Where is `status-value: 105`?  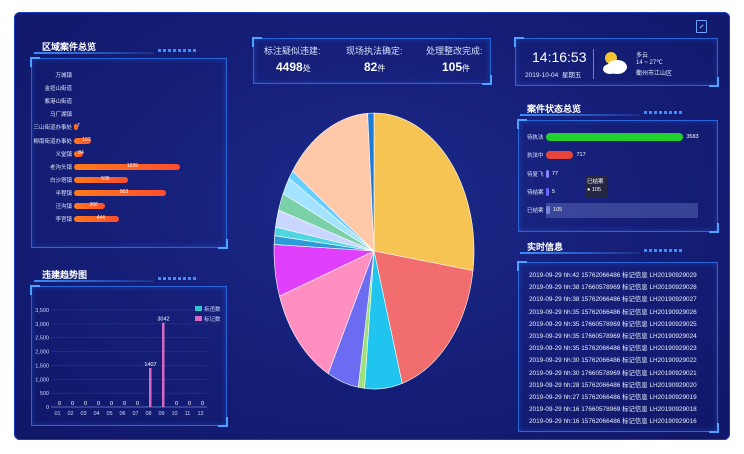 status-value: 105 is located at coordinates (558, 210).